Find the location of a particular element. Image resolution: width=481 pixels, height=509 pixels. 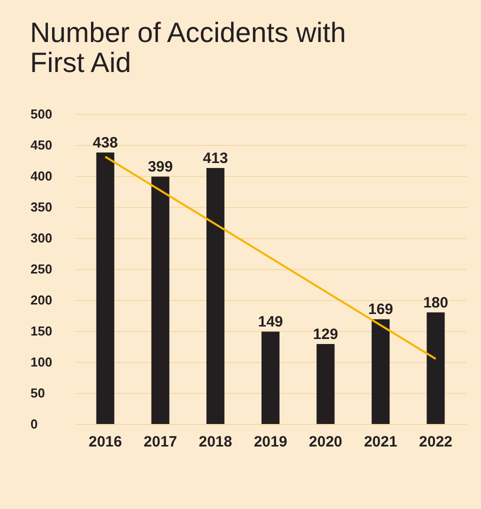

x-tick-label: 2019 is located at coordinates (271, 442).